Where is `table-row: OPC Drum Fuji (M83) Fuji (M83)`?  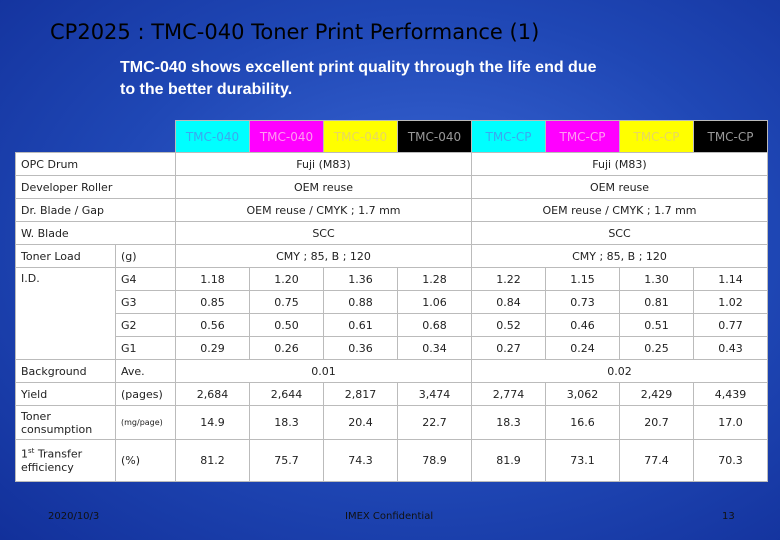 table-row: OPC Drum Fuji (M83) Fuji (M83) is located at coordinates (391, 164).